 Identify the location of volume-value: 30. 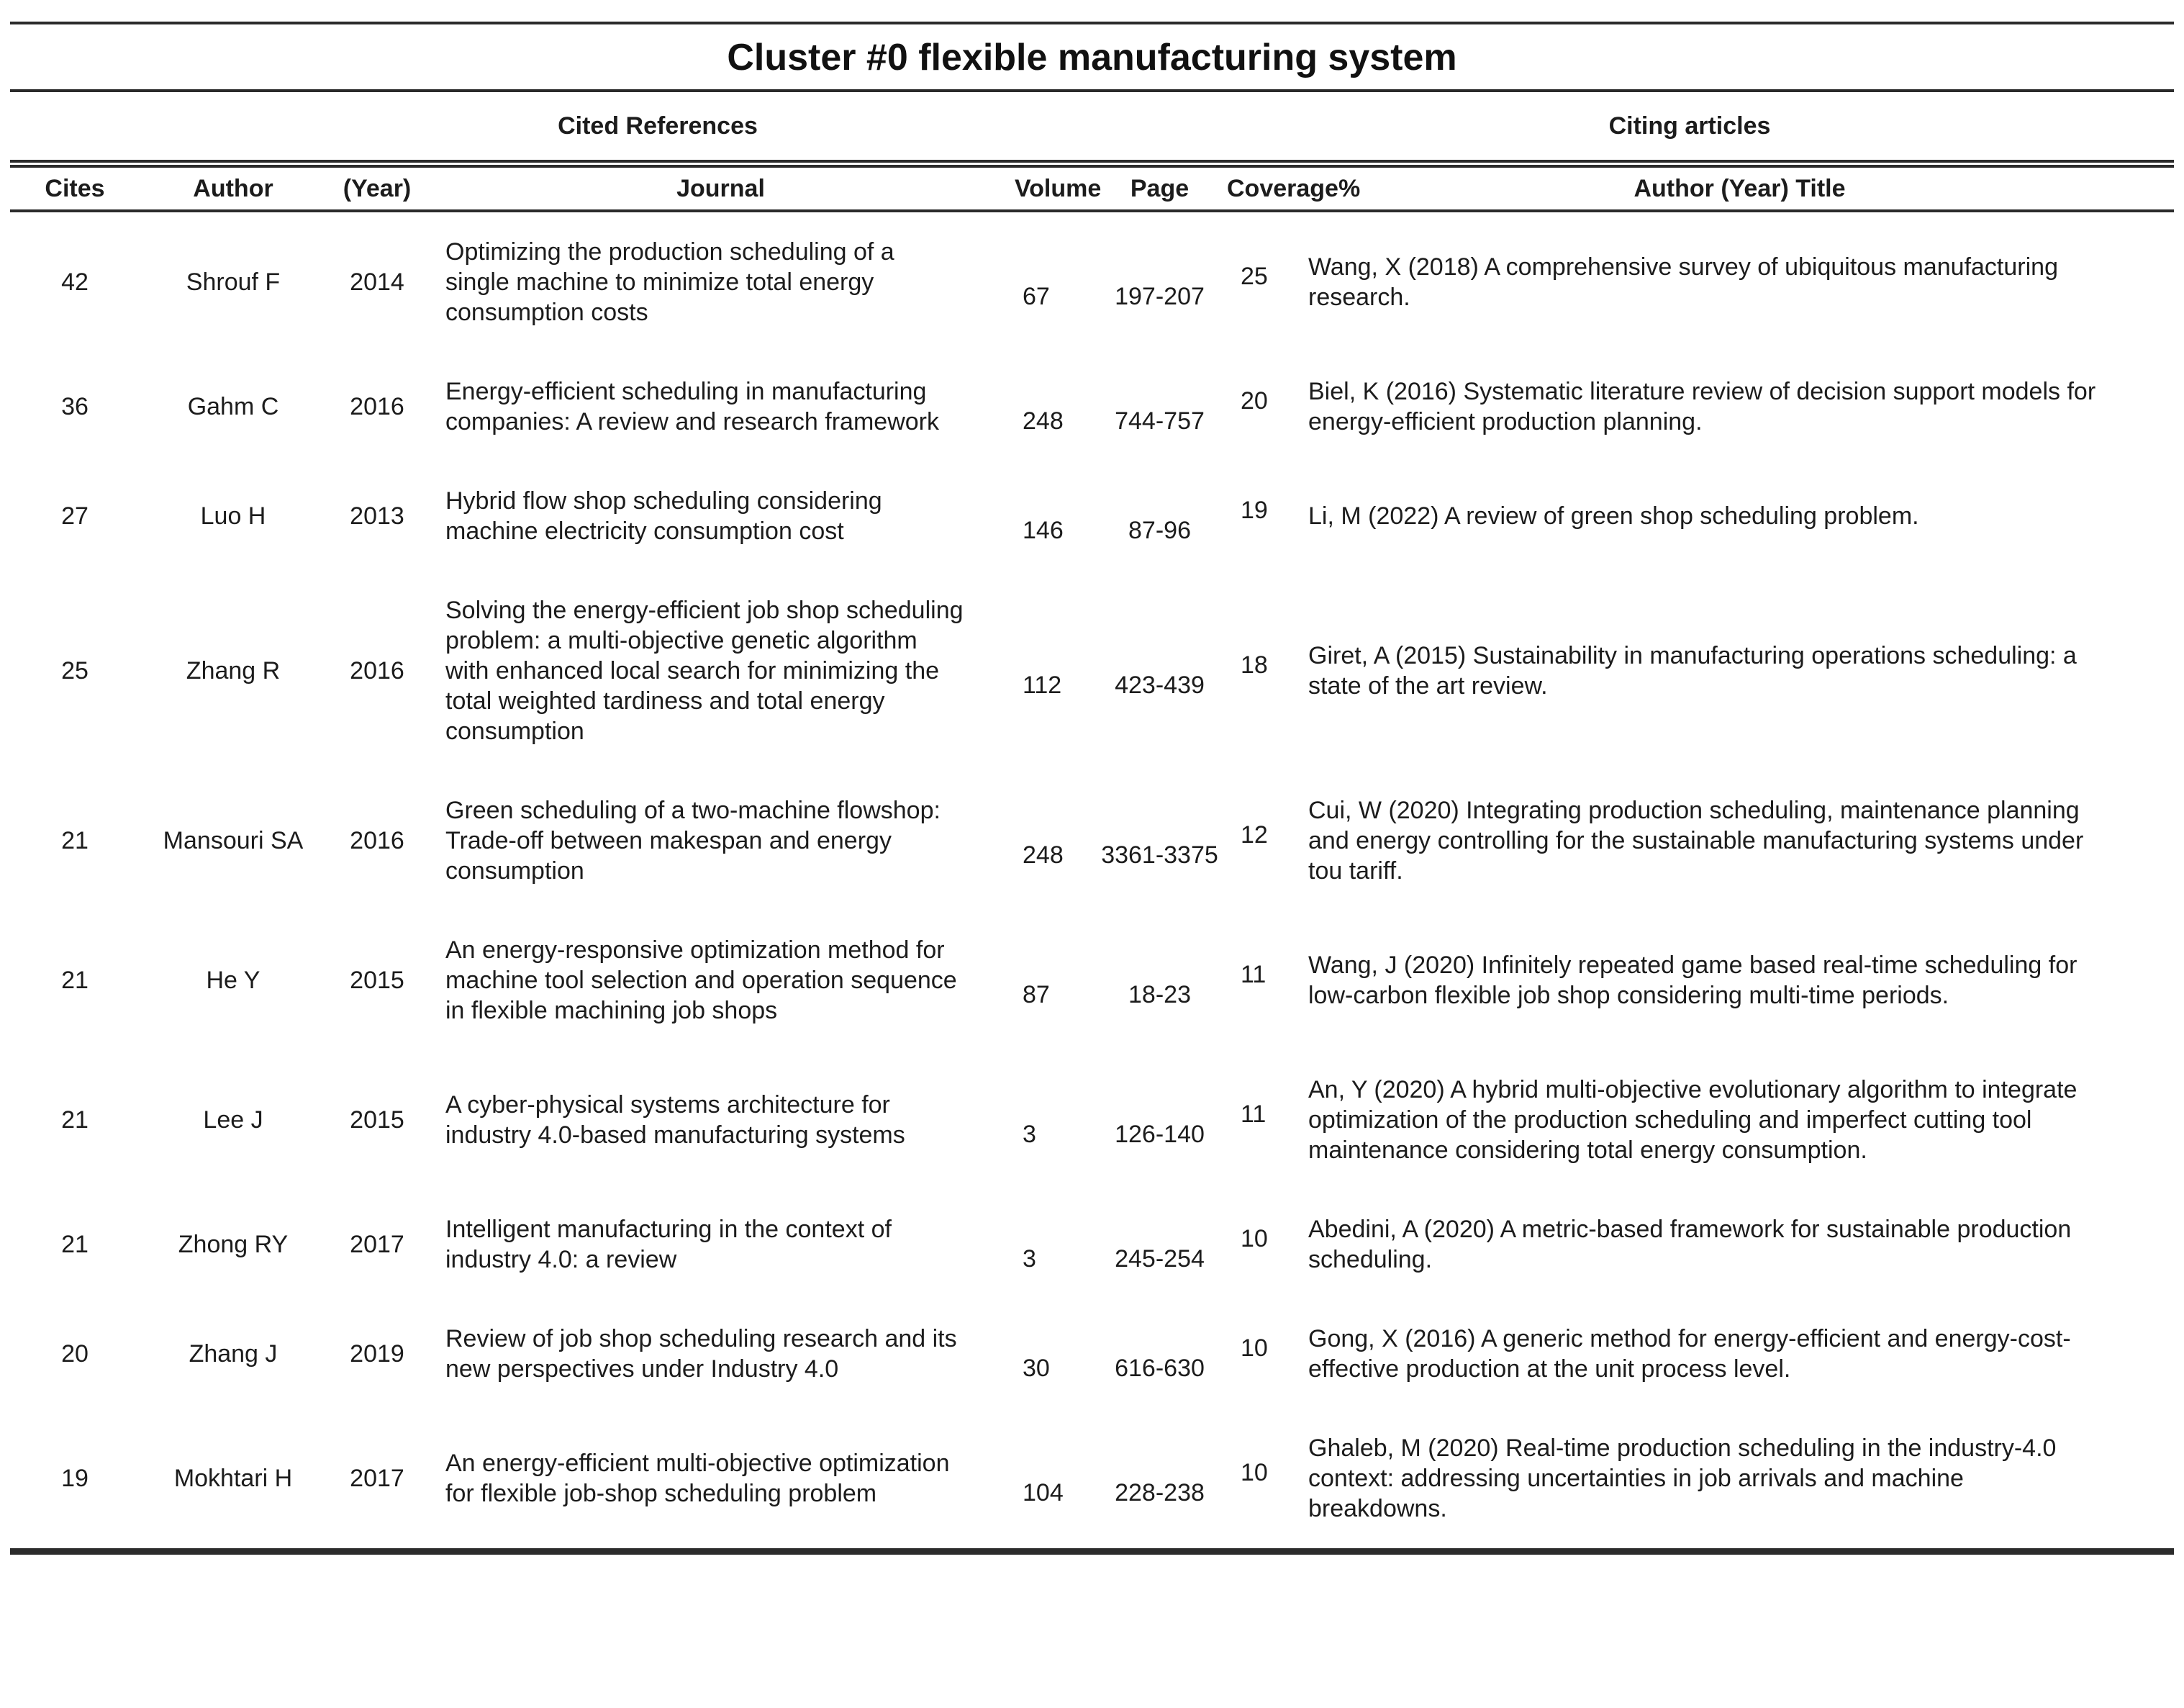
(1036, 1368).